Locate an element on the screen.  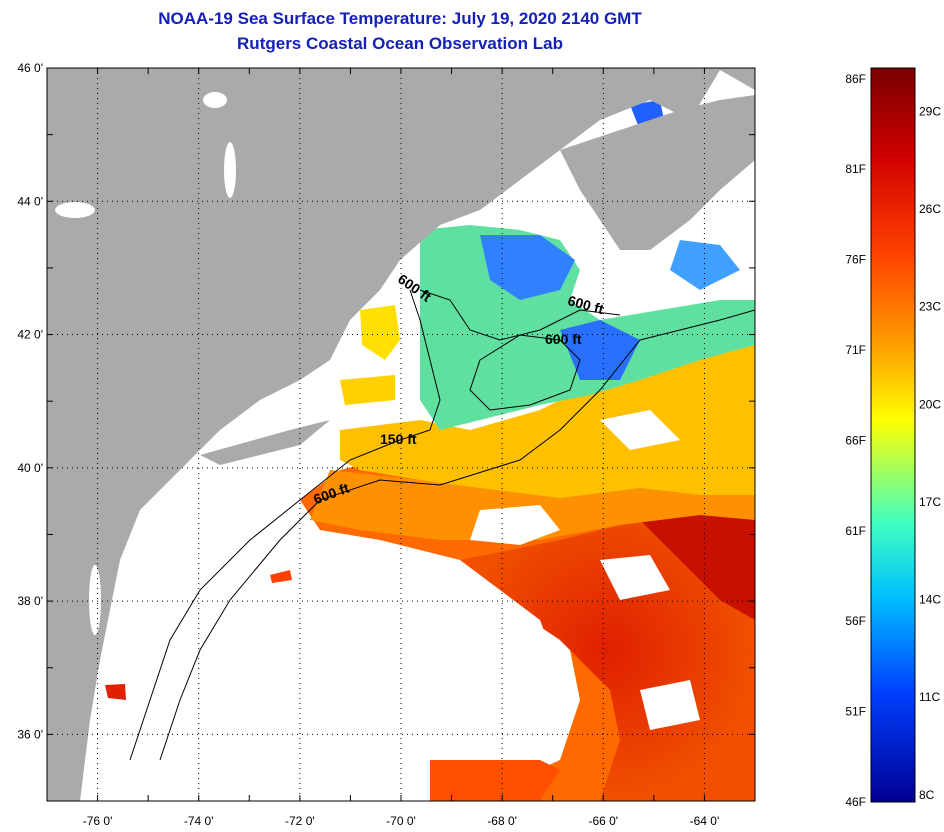
latitude-label: 38 0' is located at coordinates (30, 601).